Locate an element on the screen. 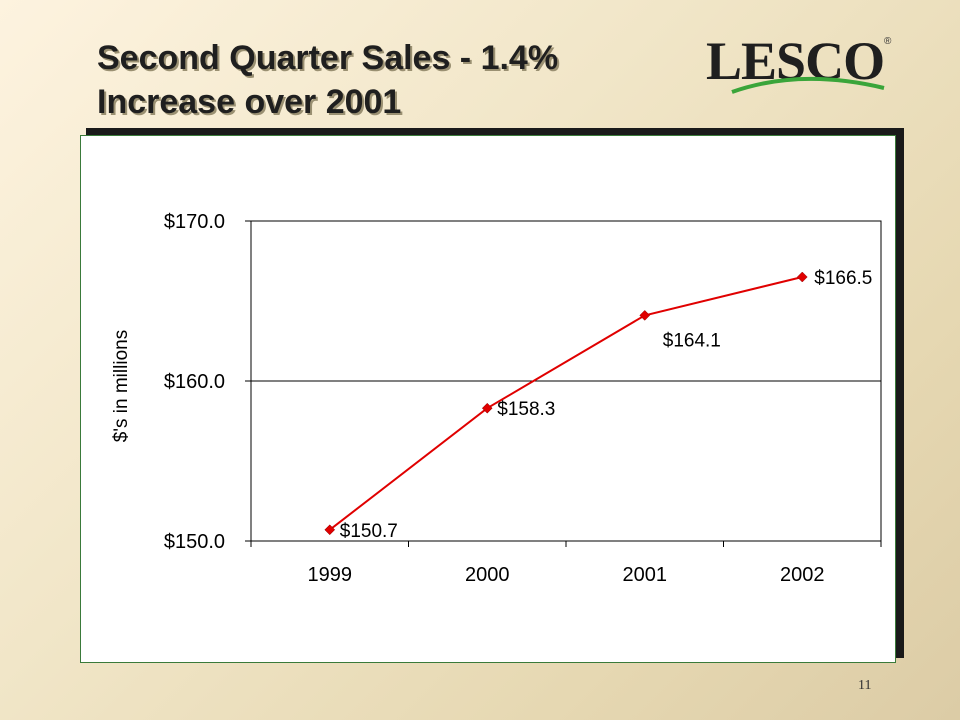 The image size is (960, 720). logo-swoosh-icon is located at coordinates (808, 85).